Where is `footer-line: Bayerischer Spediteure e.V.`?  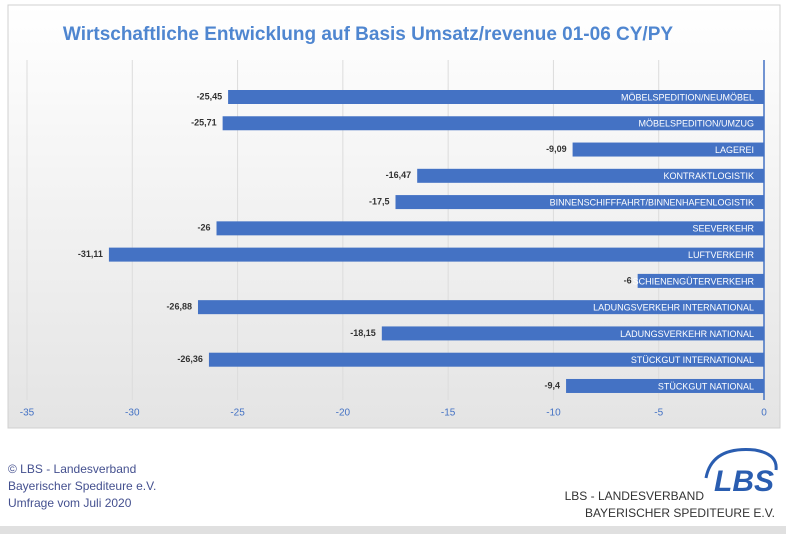
footer-line: Bayerischer Spediteure e.V. is located at coordinates (82, 486).